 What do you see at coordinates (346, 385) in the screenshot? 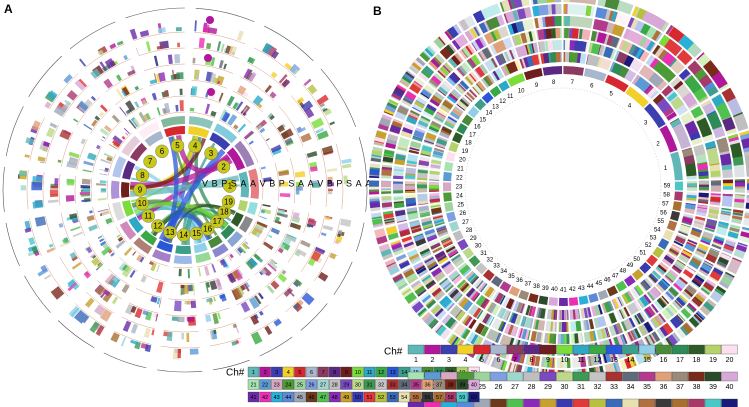
I see `legend-number: 29` at bounding box center [346, 385].